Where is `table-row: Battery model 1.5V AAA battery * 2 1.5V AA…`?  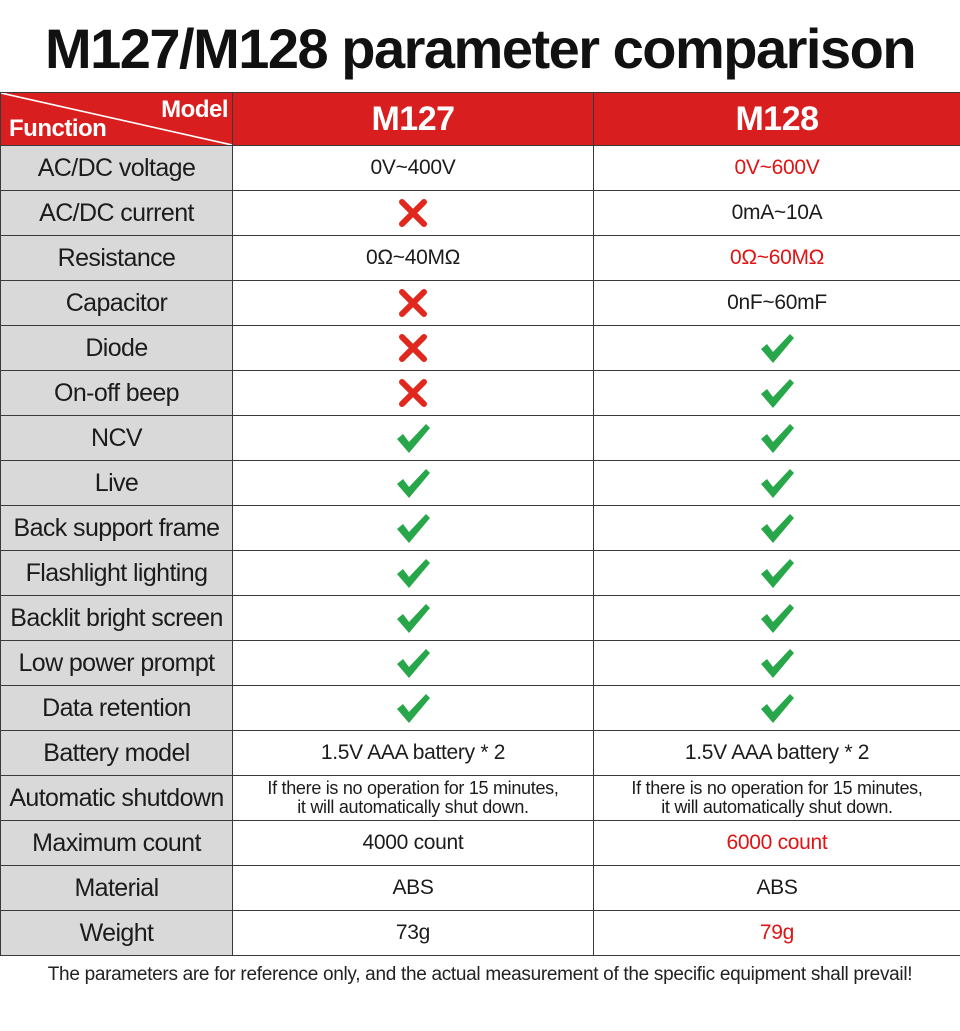
table-row: Battery model 1.5V AAA battery * 2 1.5V AA… is located at coordinates (480, 753).